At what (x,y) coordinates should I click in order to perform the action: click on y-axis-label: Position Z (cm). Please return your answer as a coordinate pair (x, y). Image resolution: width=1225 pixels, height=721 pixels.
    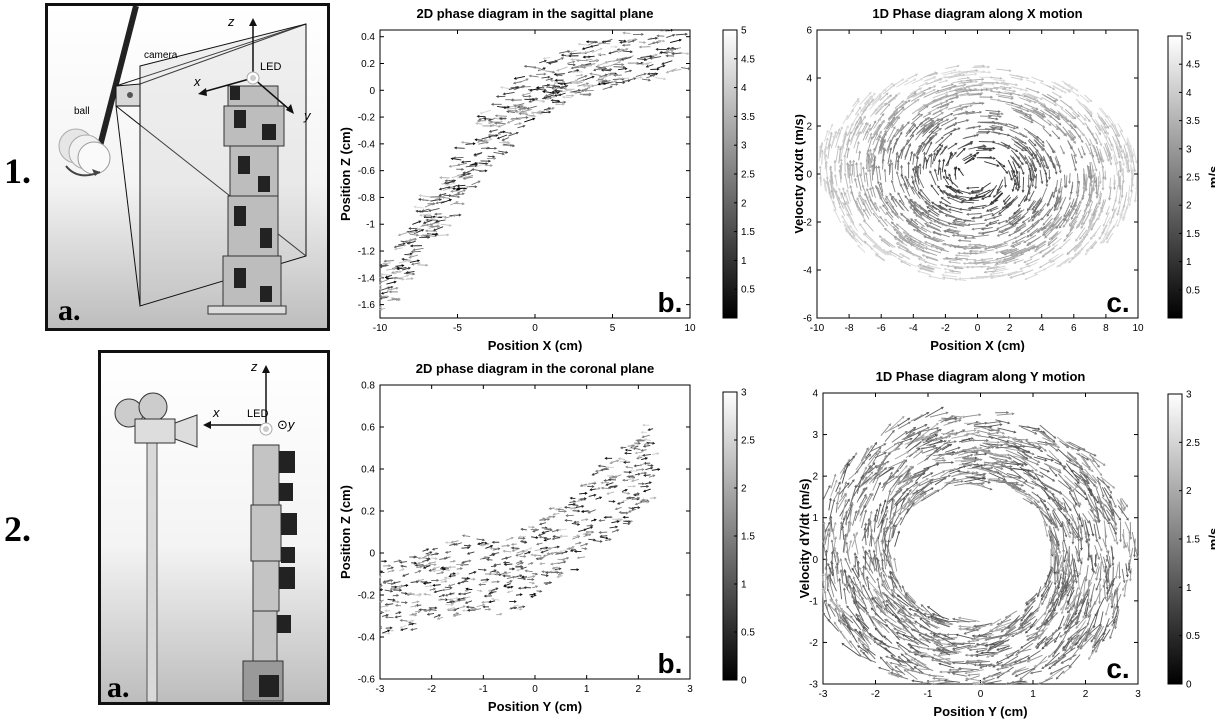
    Looking at the image, I should click on (345, 174).